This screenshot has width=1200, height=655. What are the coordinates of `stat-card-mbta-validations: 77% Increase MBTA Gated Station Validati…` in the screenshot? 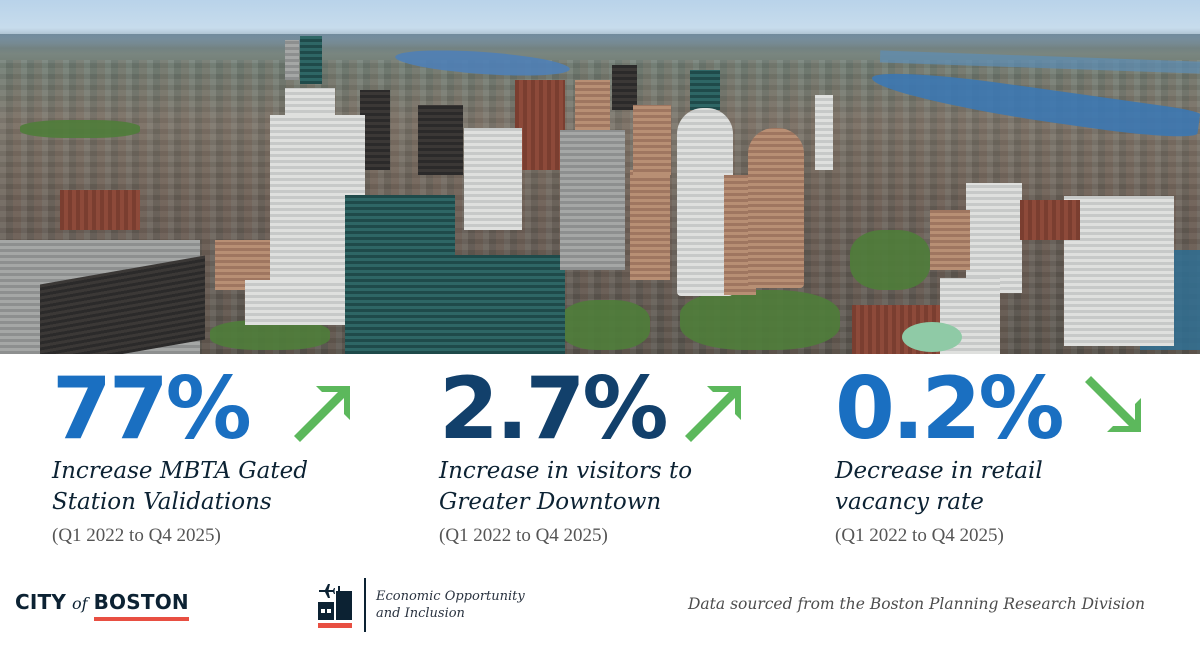 It's located at (232, 456).